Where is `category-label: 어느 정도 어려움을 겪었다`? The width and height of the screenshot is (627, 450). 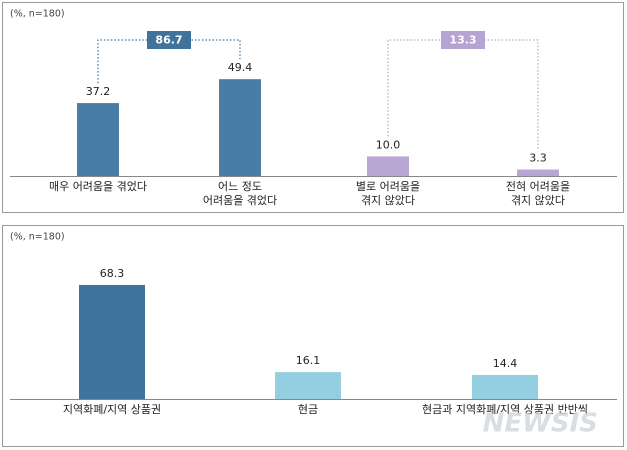 category-label: 어느 정도 어려움을 겪었다 is located at coordinates (240, 193).